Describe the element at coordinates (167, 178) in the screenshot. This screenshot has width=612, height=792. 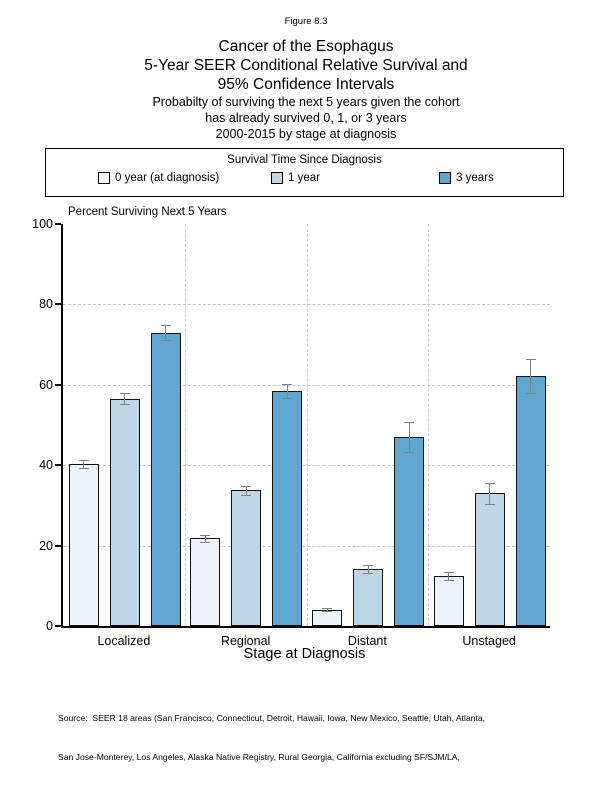
I see `legend-label-0-year: 0 year (at diagnosis)` at that location.